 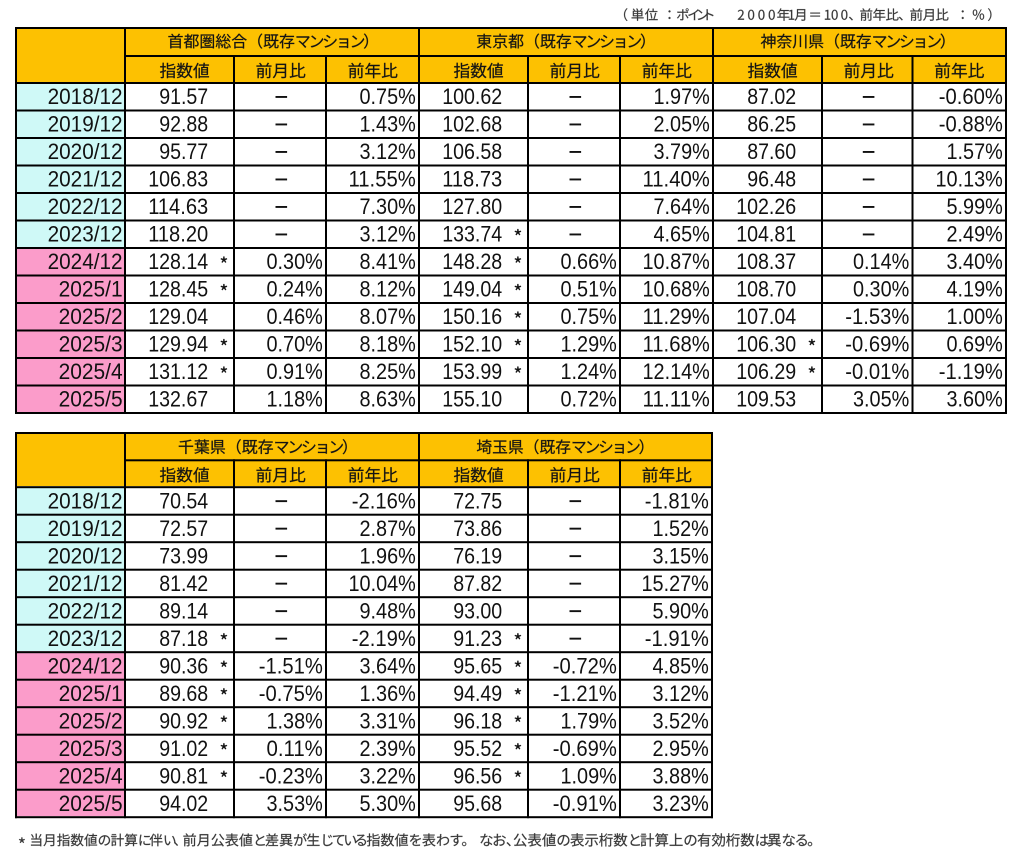 I want to click on svg-text: 109.53, so click(x=766, y=399).